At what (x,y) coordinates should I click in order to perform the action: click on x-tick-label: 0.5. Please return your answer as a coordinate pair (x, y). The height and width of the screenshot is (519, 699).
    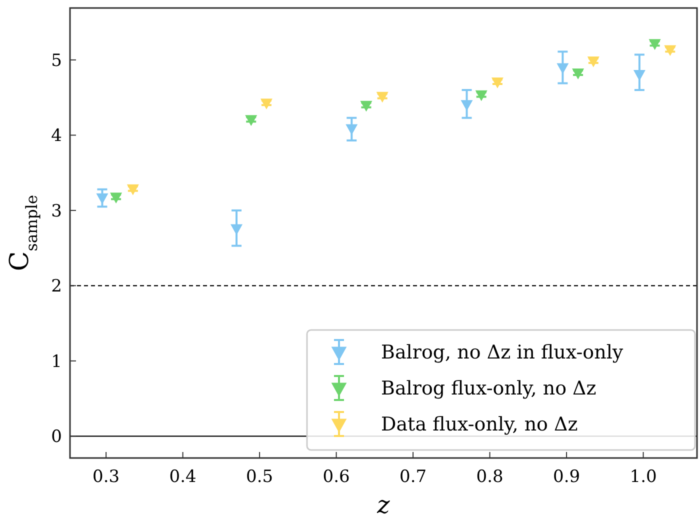
    Looking at the image, I should click on (260, 477).